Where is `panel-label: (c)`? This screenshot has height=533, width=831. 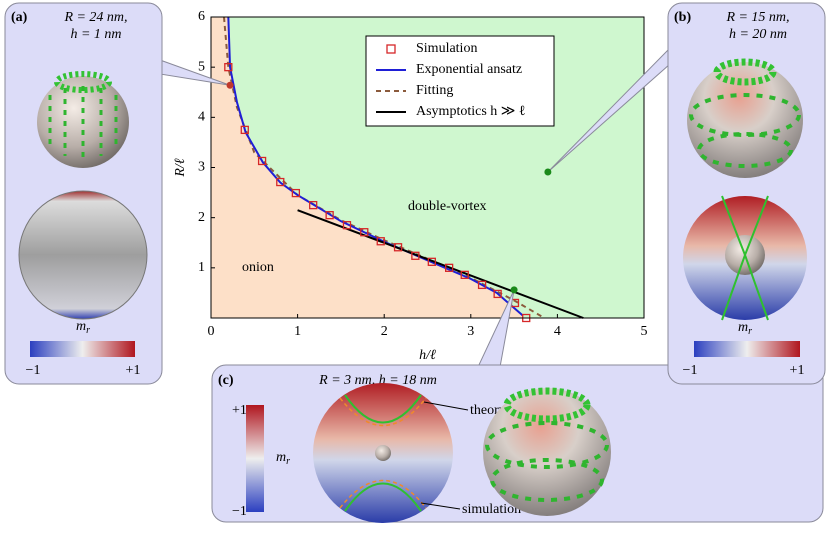 panel-label: (c) is located at coordinates (226, 380).